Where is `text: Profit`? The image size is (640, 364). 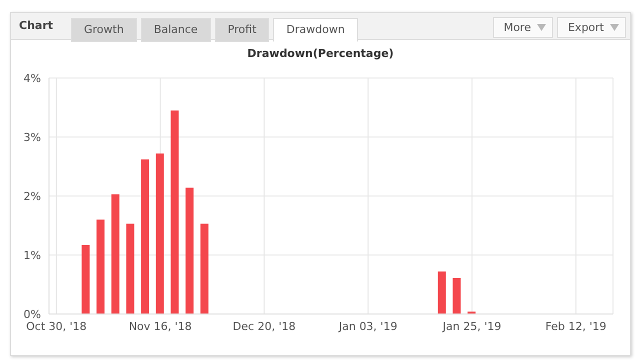 text: Profit is located at coordinates (242, 30).